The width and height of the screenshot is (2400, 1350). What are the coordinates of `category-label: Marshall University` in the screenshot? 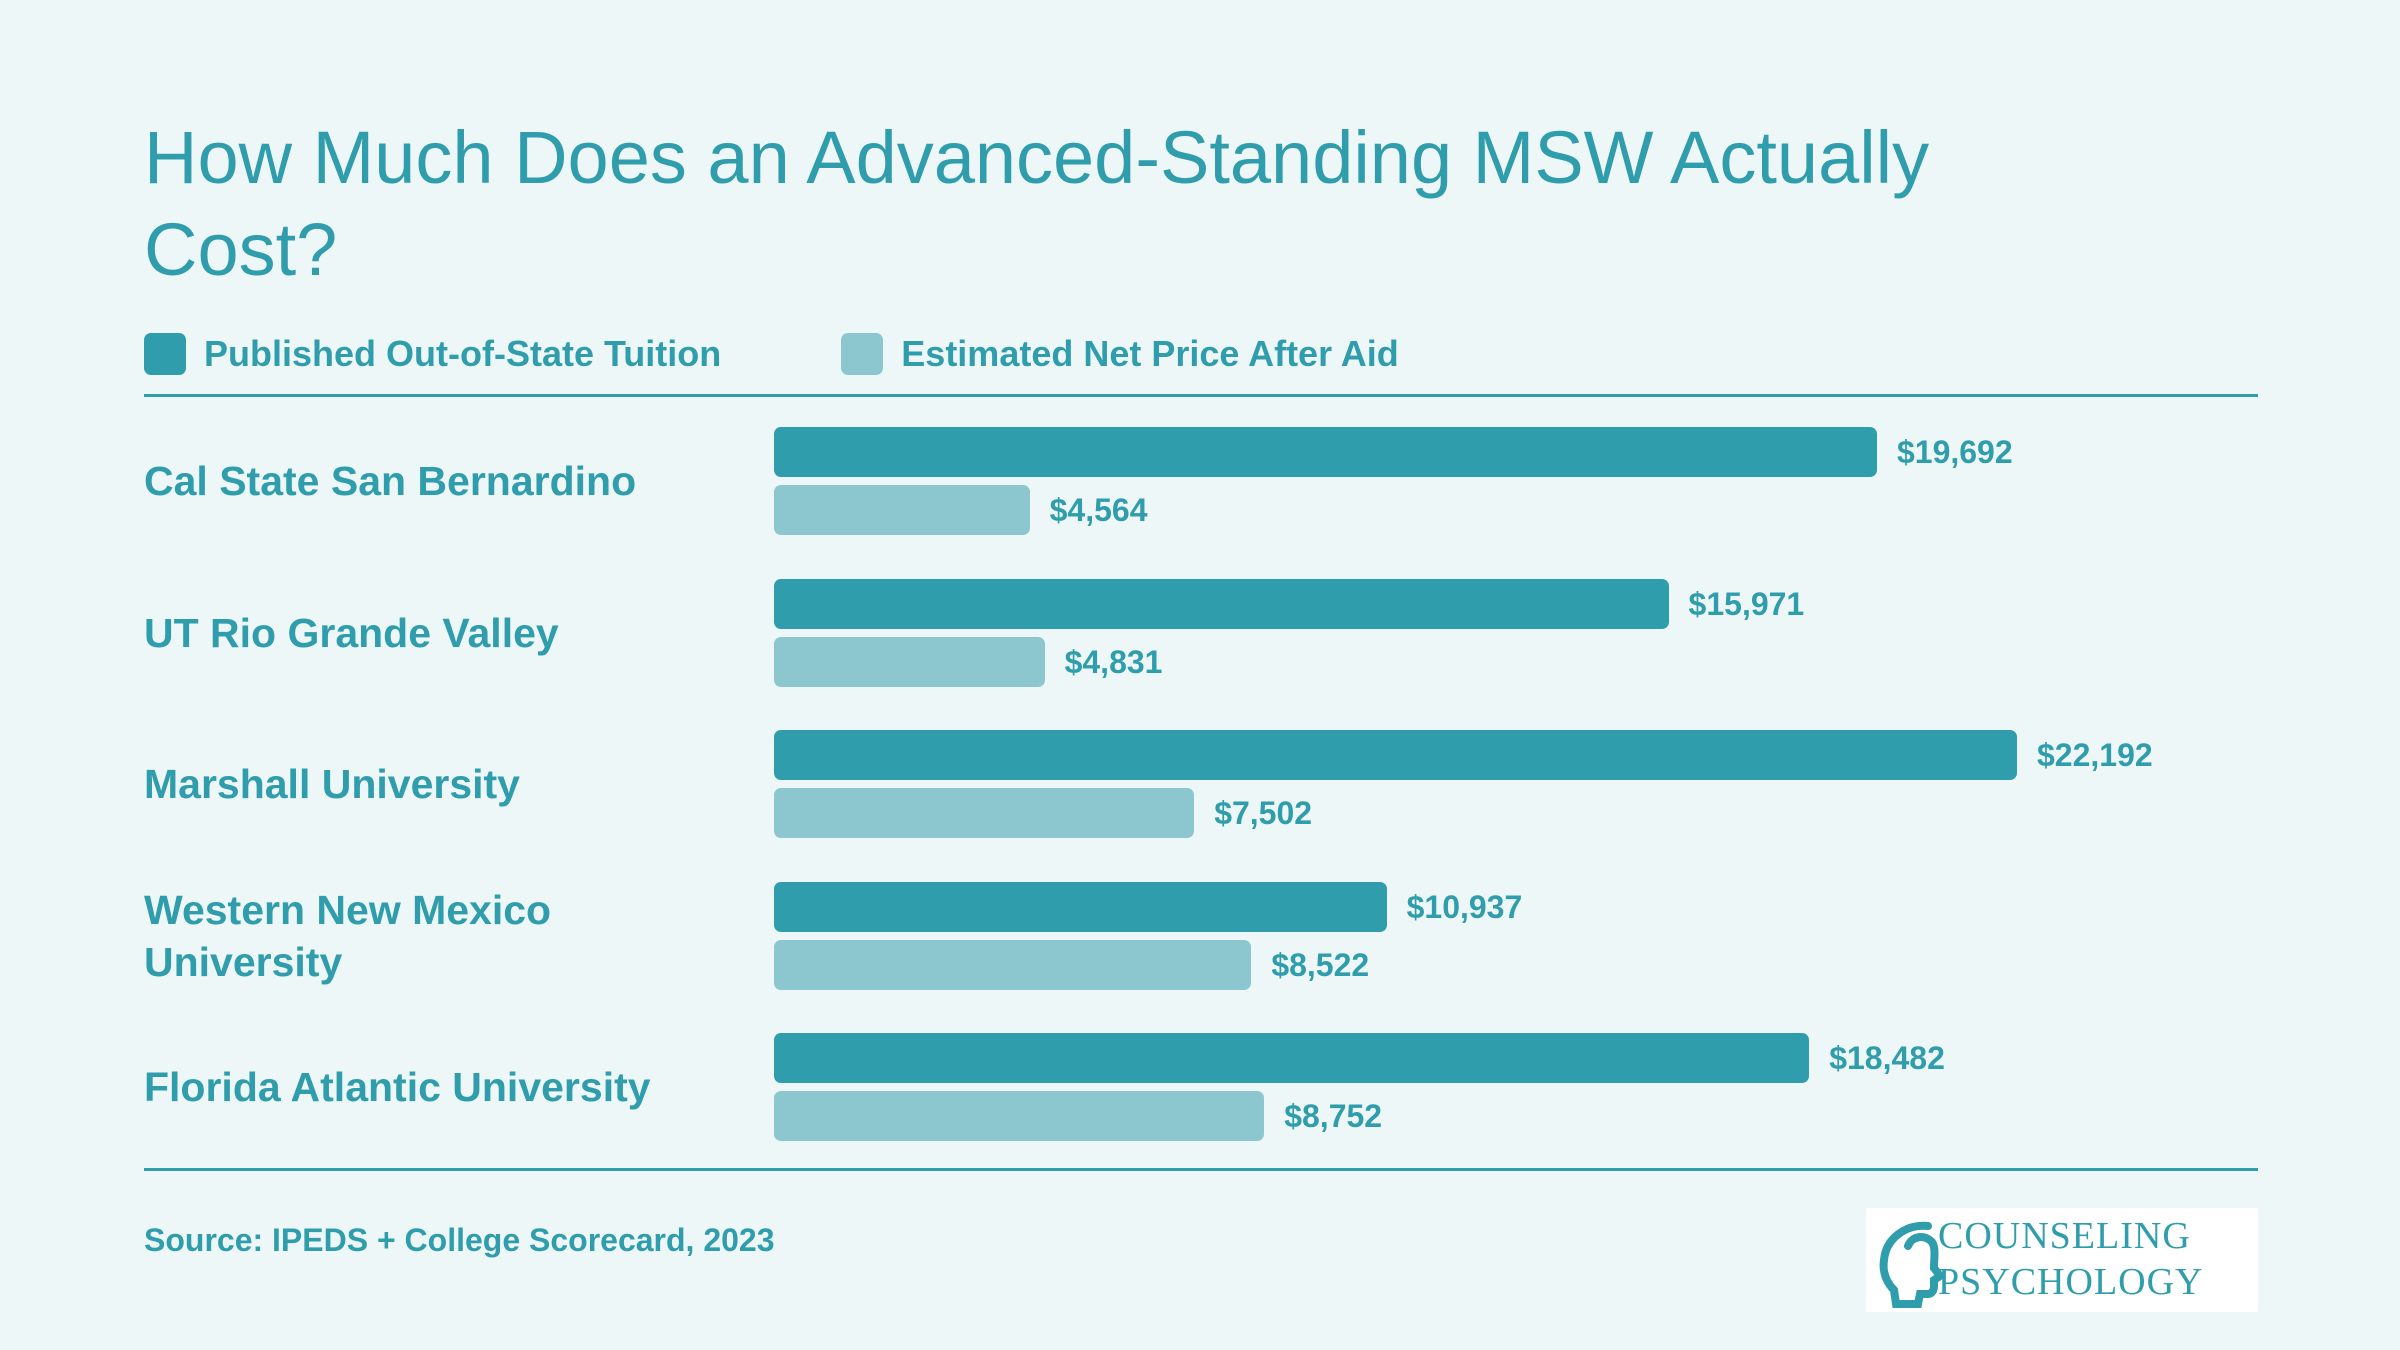 It's located at (332, 784).